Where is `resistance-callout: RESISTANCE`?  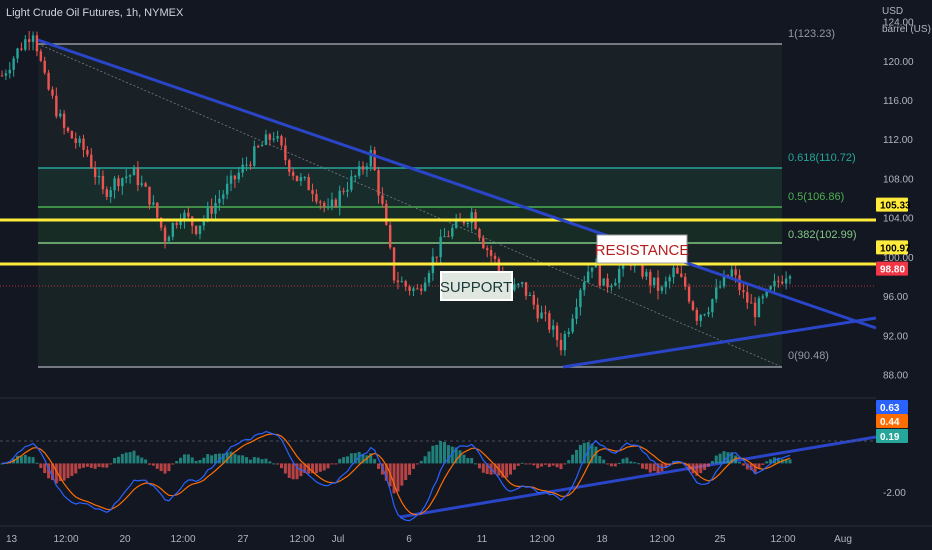
resistance-callout: RESISTANCE is located at coordinates (642, 249).